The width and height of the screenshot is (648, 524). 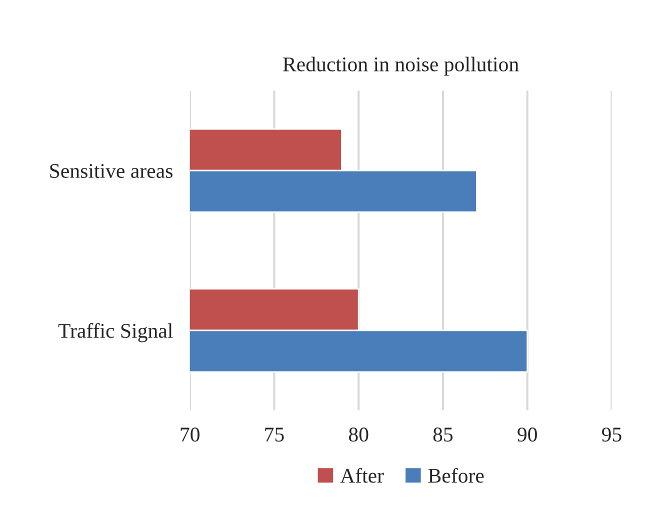 What do you see at coordinates (401, 66) in the screenshot?
I see `chart-title: Reduction in noise pollution` at bounding box center [401, 66].